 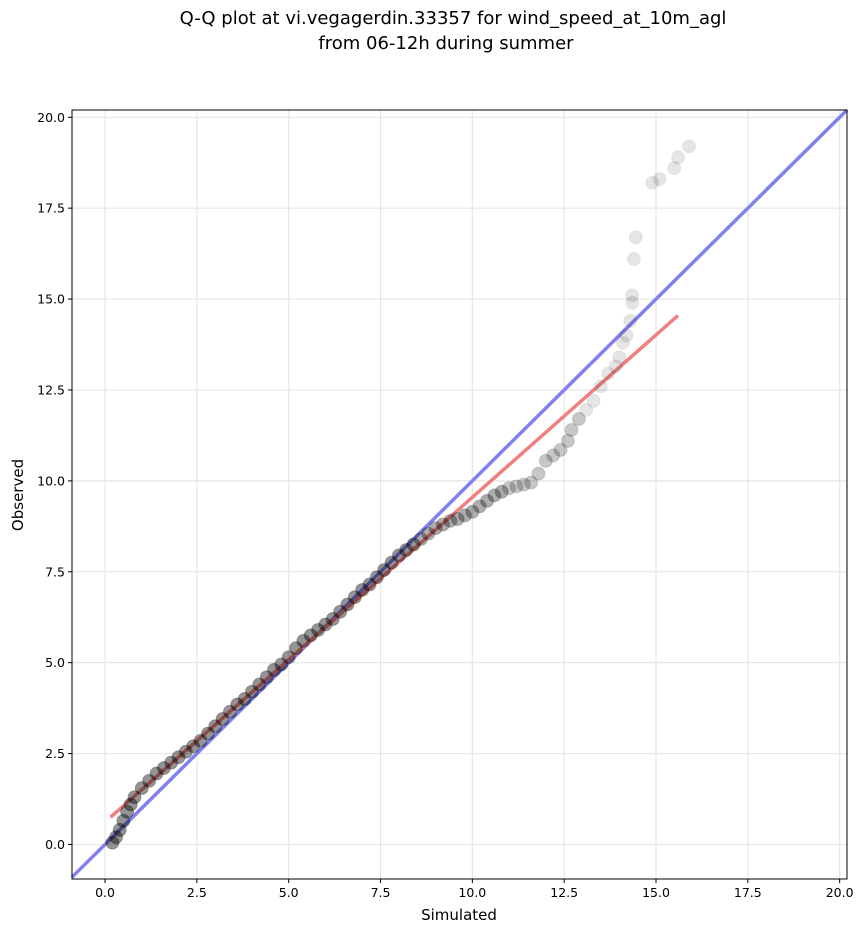 I want to click on x-tick-label: 10.0, so click(x=472, y=892).